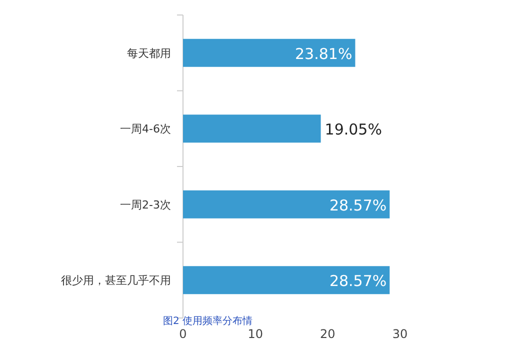 This screenshot has width=520, height=343. Describe the element at coordinates (255, 334) in the screenshot. I see `x-tick-label: 10` at that location.